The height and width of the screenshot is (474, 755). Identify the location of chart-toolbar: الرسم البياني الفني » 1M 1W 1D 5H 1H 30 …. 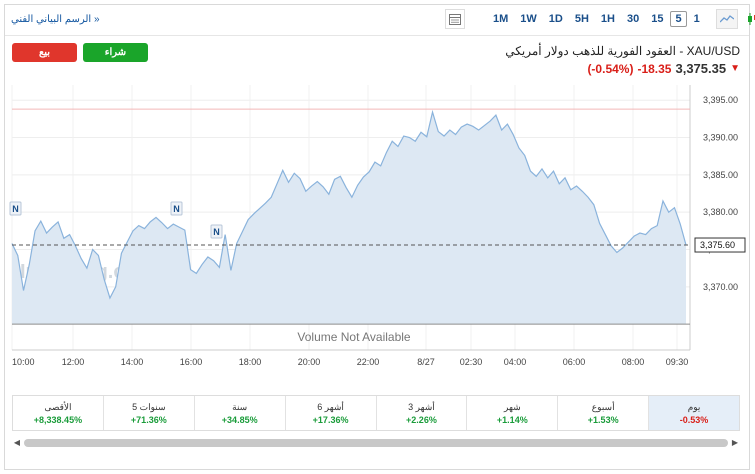
(380, 20).